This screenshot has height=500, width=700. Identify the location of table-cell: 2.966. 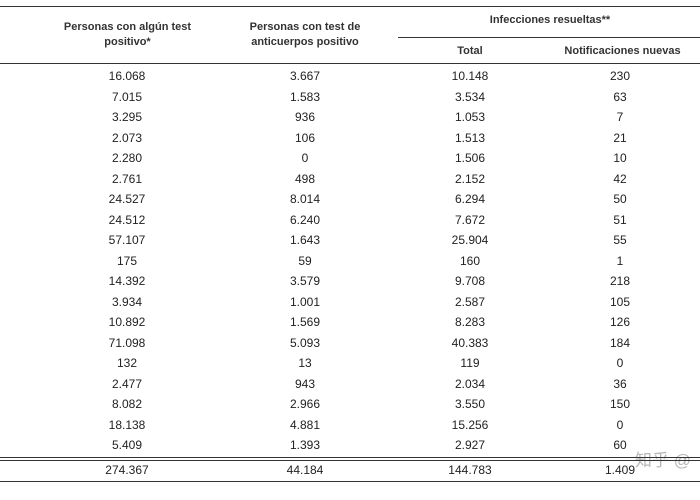
(305, 404).